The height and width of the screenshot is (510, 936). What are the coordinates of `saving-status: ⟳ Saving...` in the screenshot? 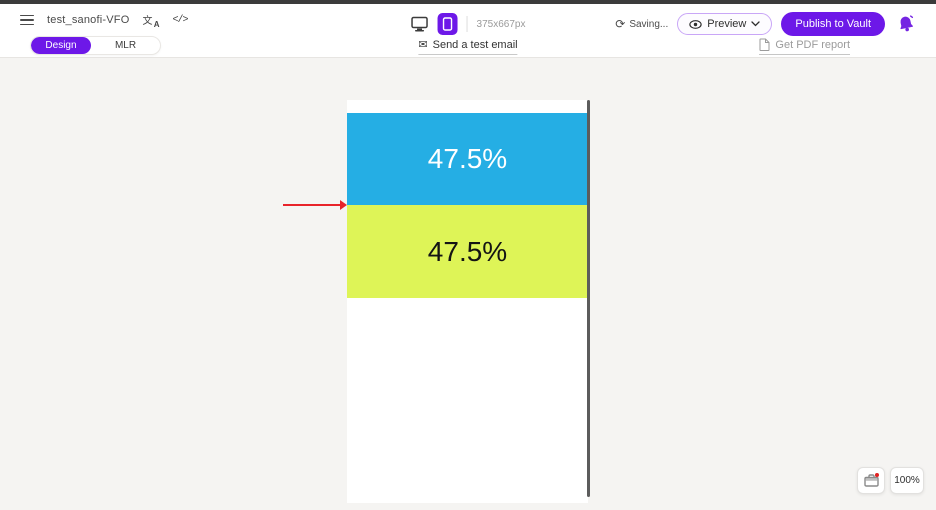 It's located at (641, 24).